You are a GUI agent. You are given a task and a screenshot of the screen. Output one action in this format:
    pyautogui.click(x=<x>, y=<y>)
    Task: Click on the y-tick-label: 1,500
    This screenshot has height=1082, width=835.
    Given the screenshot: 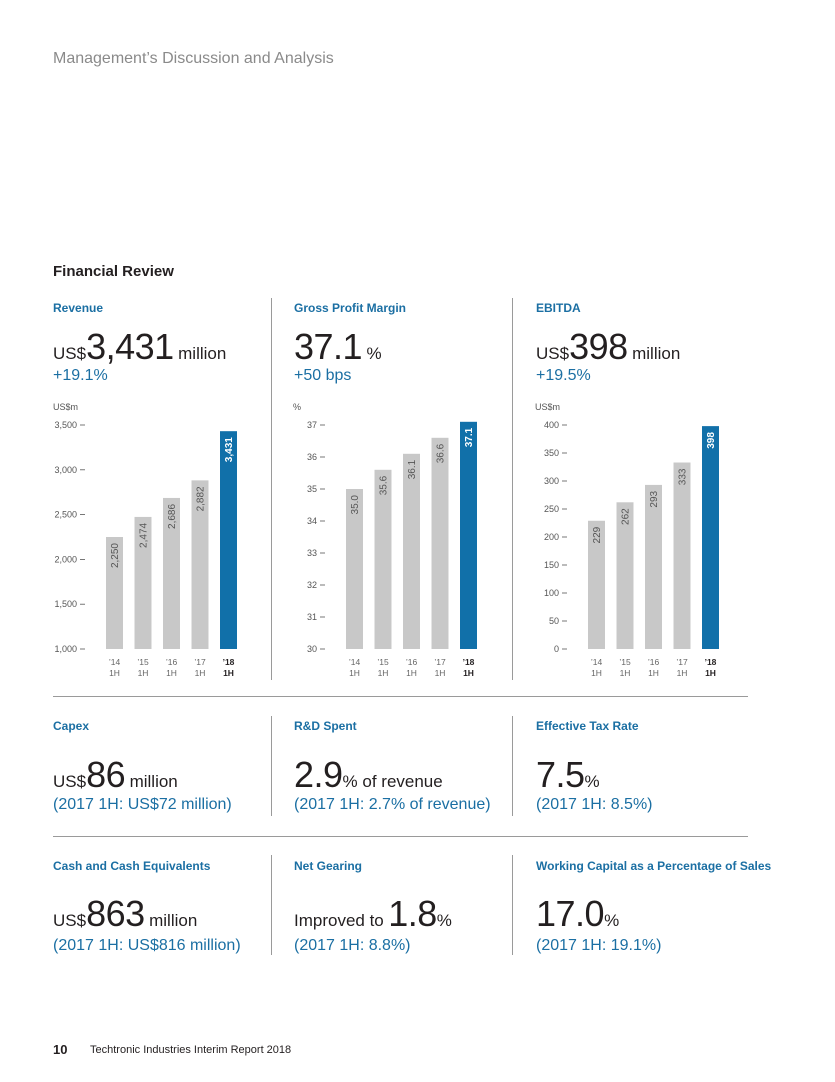 What is the action you would take?
    pyautogui.click(x=65, y=604)
    